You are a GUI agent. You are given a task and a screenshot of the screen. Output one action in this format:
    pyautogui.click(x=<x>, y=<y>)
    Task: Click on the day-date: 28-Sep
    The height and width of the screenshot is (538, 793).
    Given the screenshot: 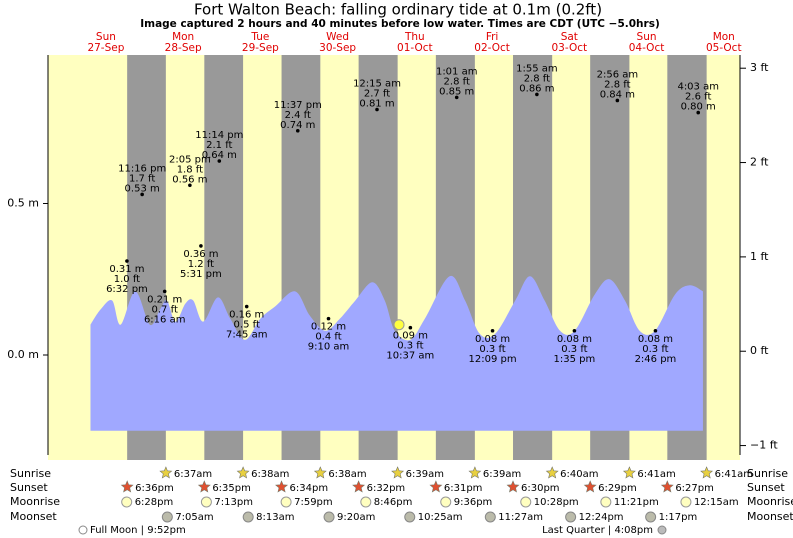 What is the action you would take?
    pyautogui.click(x=183, y=48)
    